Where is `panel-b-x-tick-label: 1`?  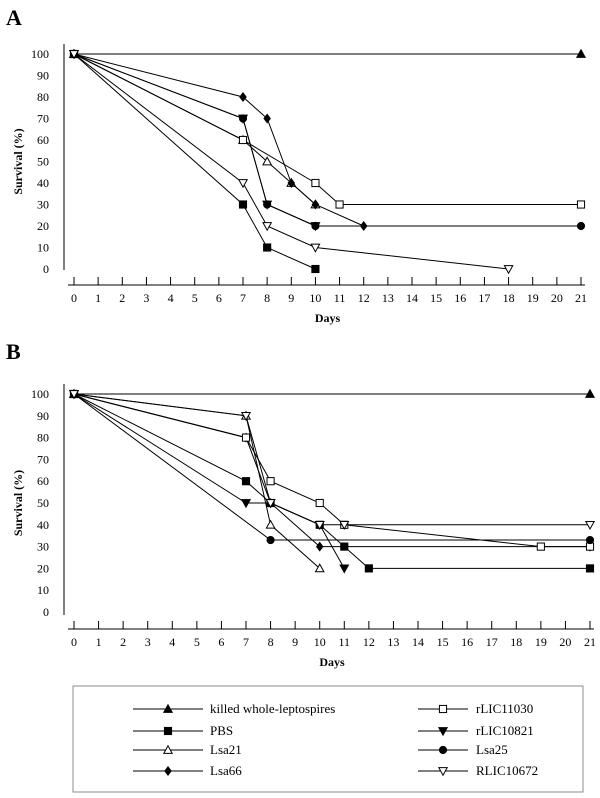
panel-b-x-tick-label: 1 is located at coordinates (99, 642).